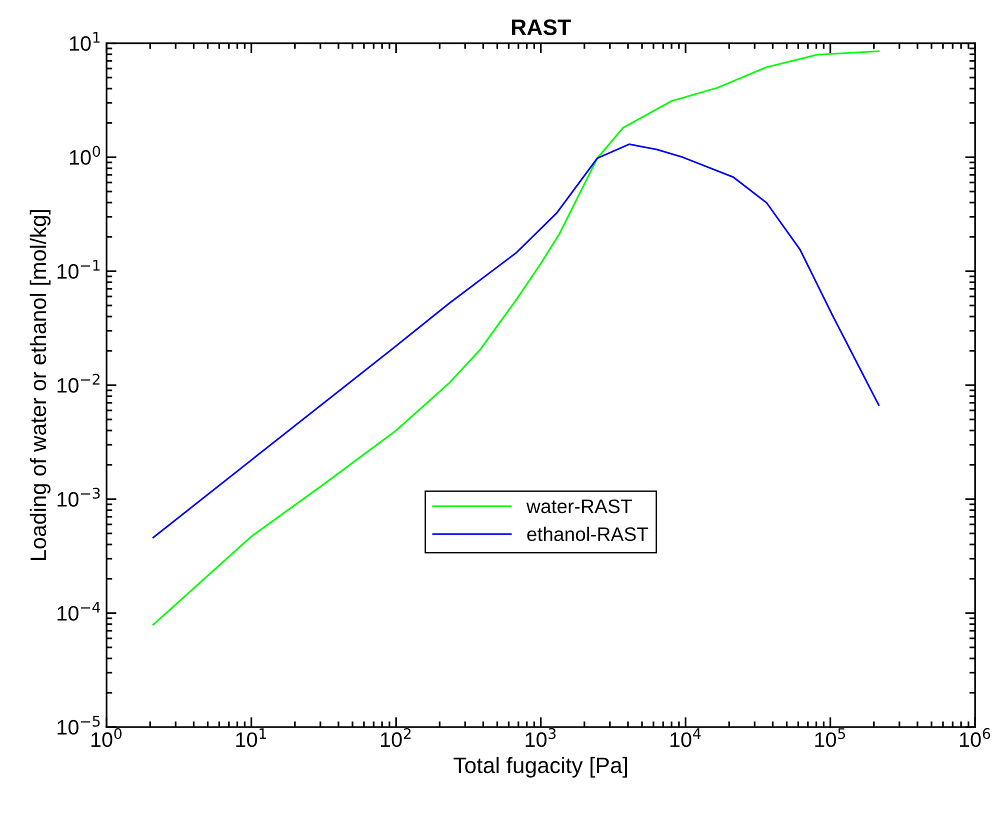  I want to click on x-tick-label: 10$^{1}$, so click(251, 738).